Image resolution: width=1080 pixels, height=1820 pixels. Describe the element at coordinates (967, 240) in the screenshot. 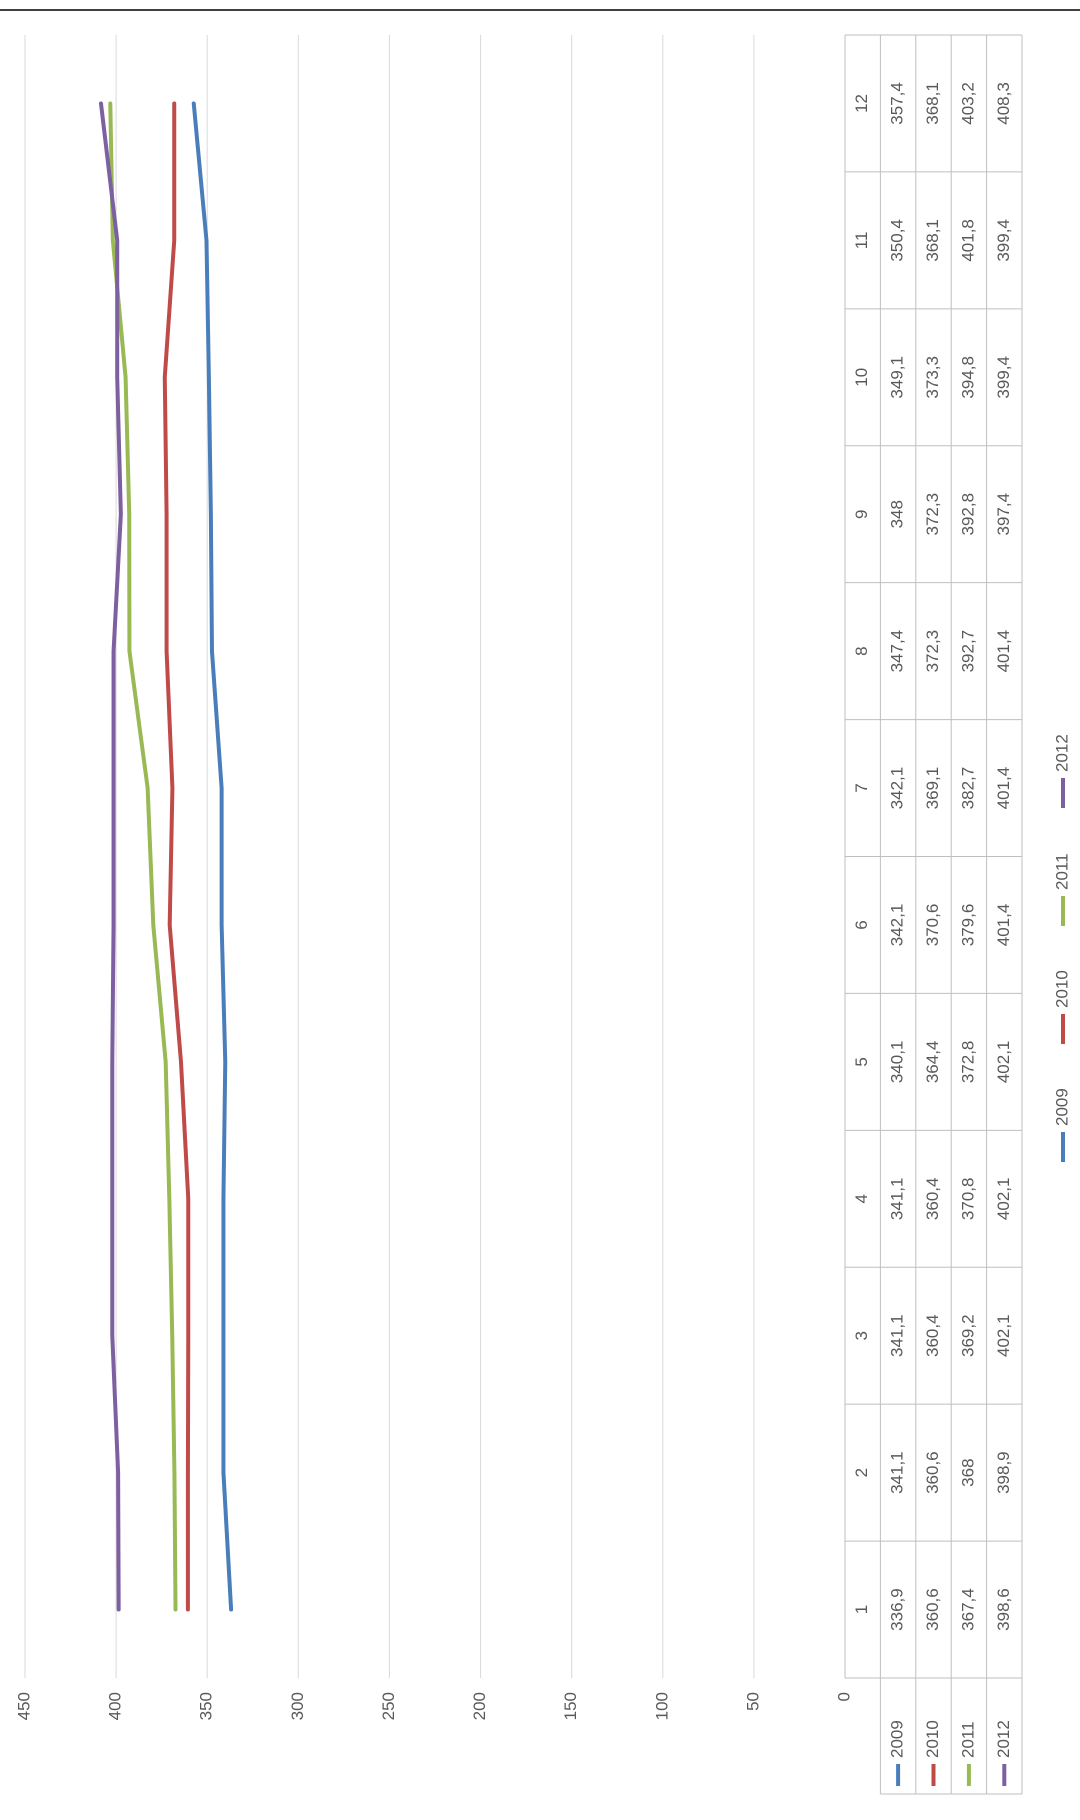

I see `table-value: 401,8` at that location.